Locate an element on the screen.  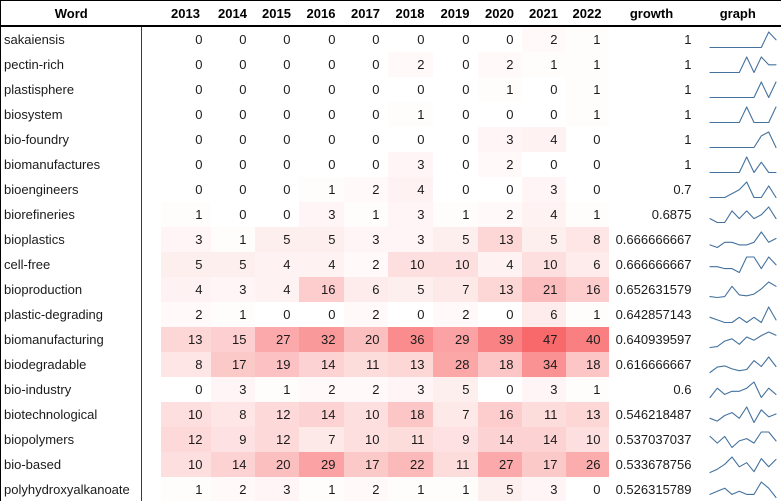
year-value-cell-2015: 12 is located at coordinates (276, 439).